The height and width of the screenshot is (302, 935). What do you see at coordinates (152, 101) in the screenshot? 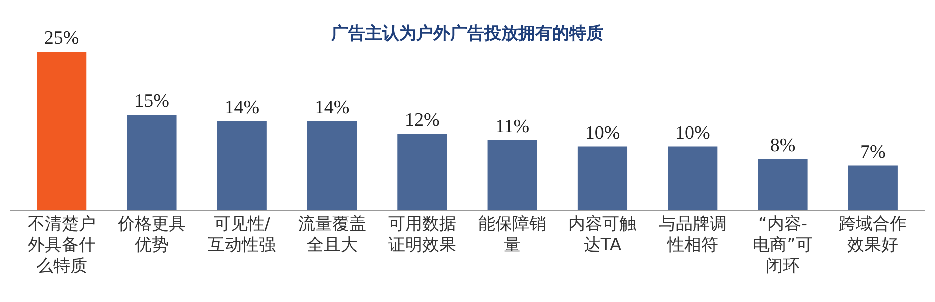
I see `data-label: 15%` at bounding box center [152, 101].